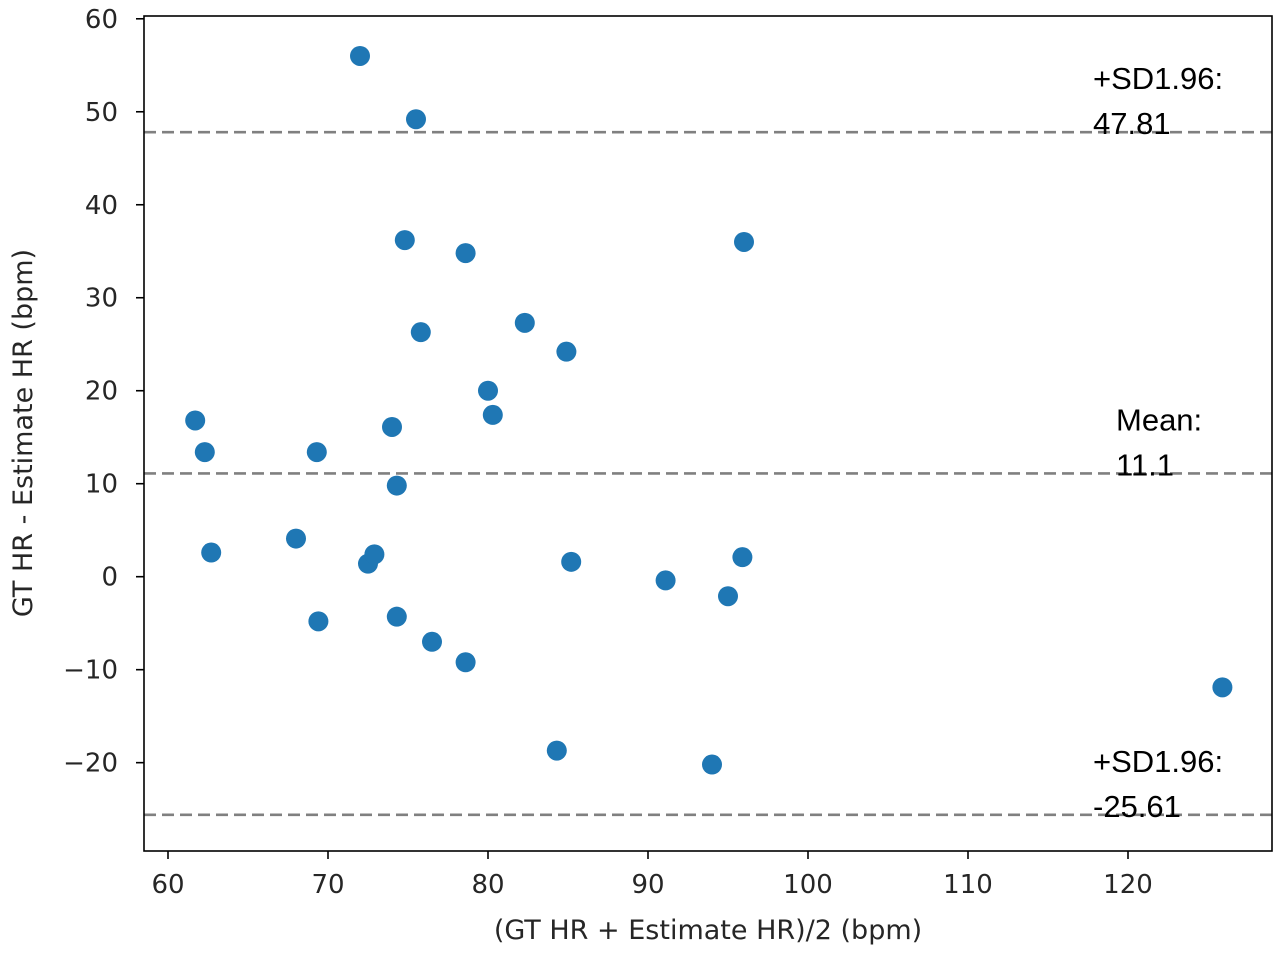  Describe the element at coordinates (90, 764) in the screenshot. I see `y-tick-label: −20` at that location.